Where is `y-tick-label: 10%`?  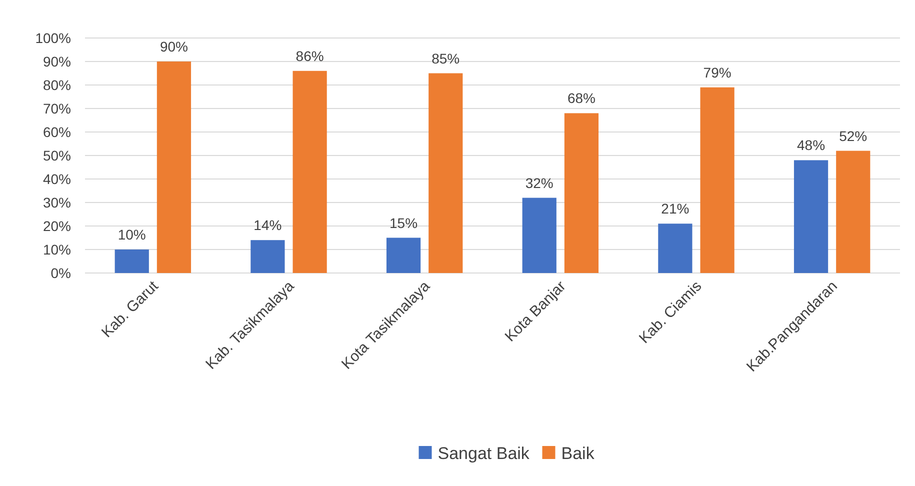
y-tick-label: 10% is located at coordinates (56, 249).